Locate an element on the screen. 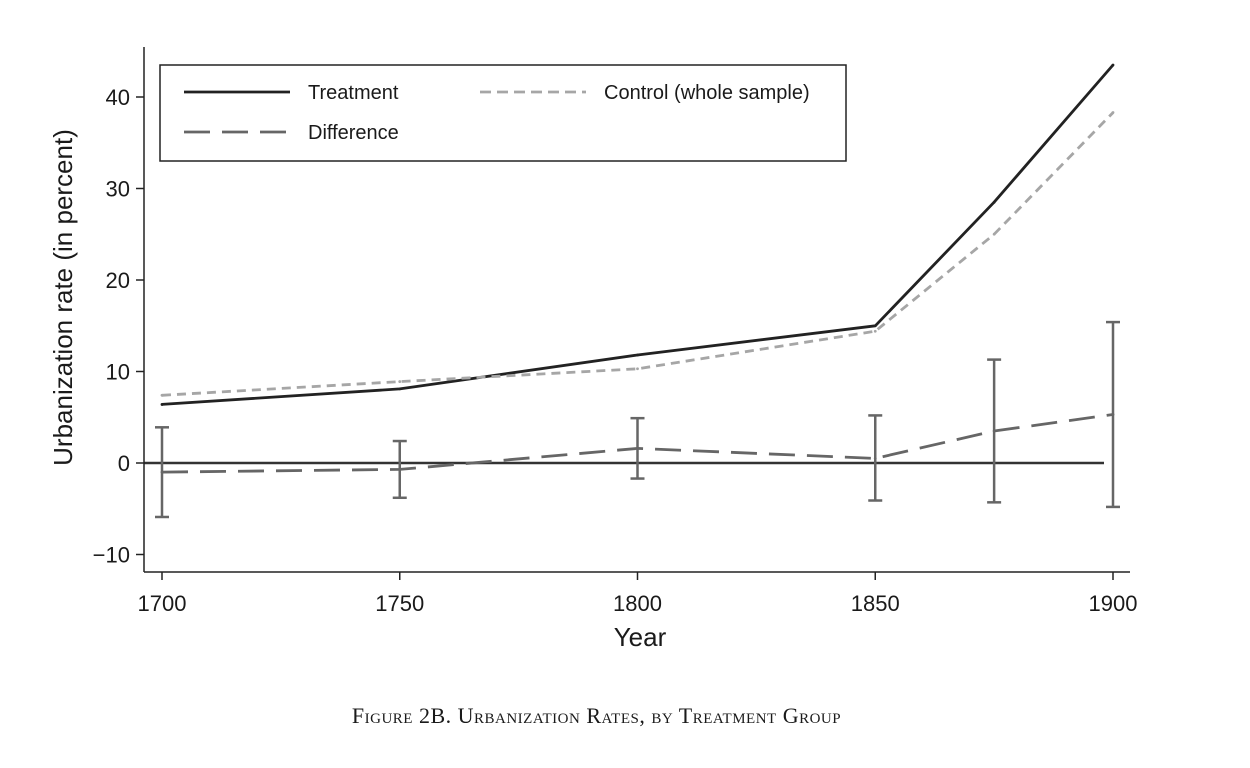  legend-label-control-whole-sample: Control (whole sample) is located at coordinates (707, 93).